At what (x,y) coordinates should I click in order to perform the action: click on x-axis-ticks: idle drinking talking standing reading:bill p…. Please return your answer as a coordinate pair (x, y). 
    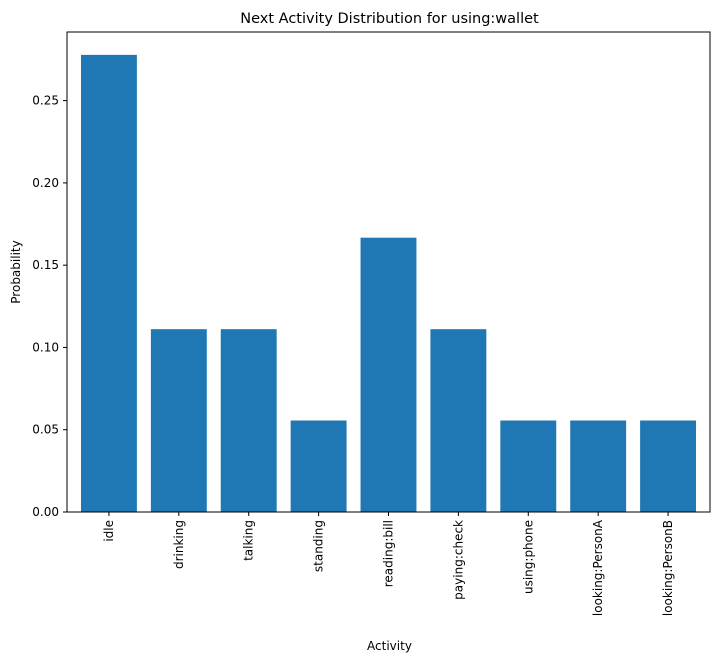
    Looking at the image, I should click on (388, 564).